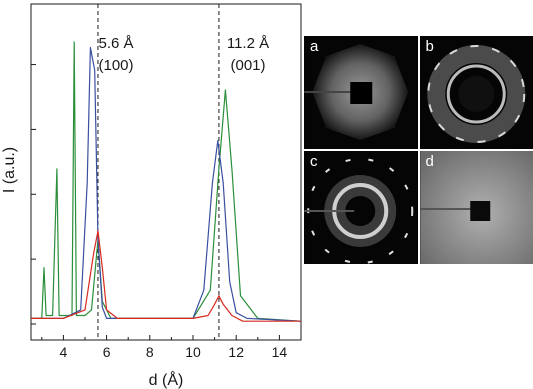  Describe the element at coordinates (9, 170) in the screenshot. I see `y-axis-label: I (a.u.)` at that location.